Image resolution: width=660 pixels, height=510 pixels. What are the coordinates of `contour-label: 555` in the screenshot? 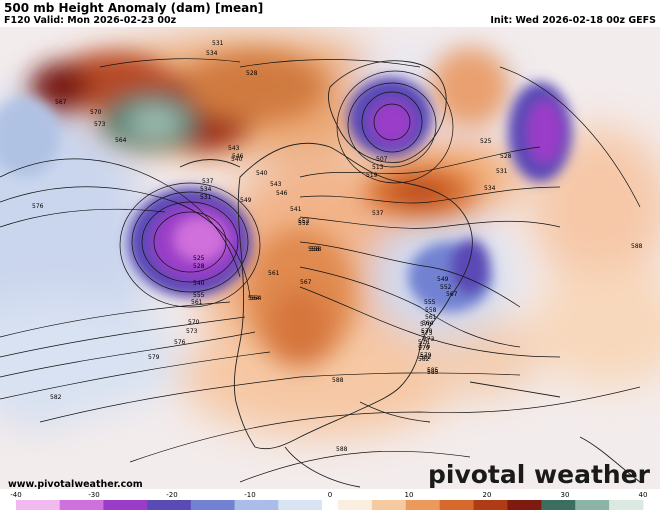 It's located at (199, 295).